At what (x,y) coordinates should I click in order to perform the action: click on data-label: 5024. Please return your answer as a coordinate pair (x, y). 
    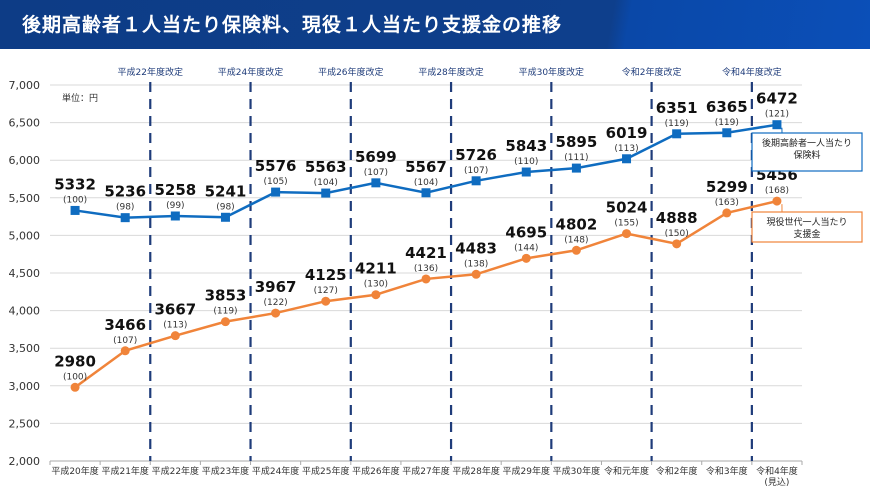
    Looking at the image, I should click on (627, 208).